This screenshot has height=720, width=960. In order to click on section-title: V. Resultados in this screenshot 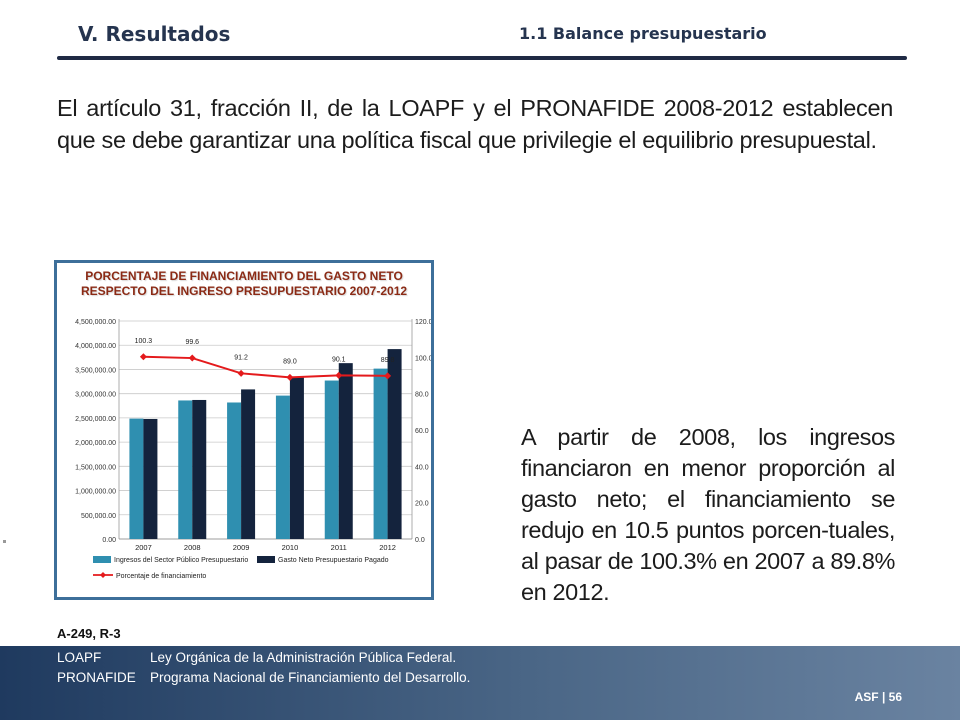, I will do `click(154, 34)`.